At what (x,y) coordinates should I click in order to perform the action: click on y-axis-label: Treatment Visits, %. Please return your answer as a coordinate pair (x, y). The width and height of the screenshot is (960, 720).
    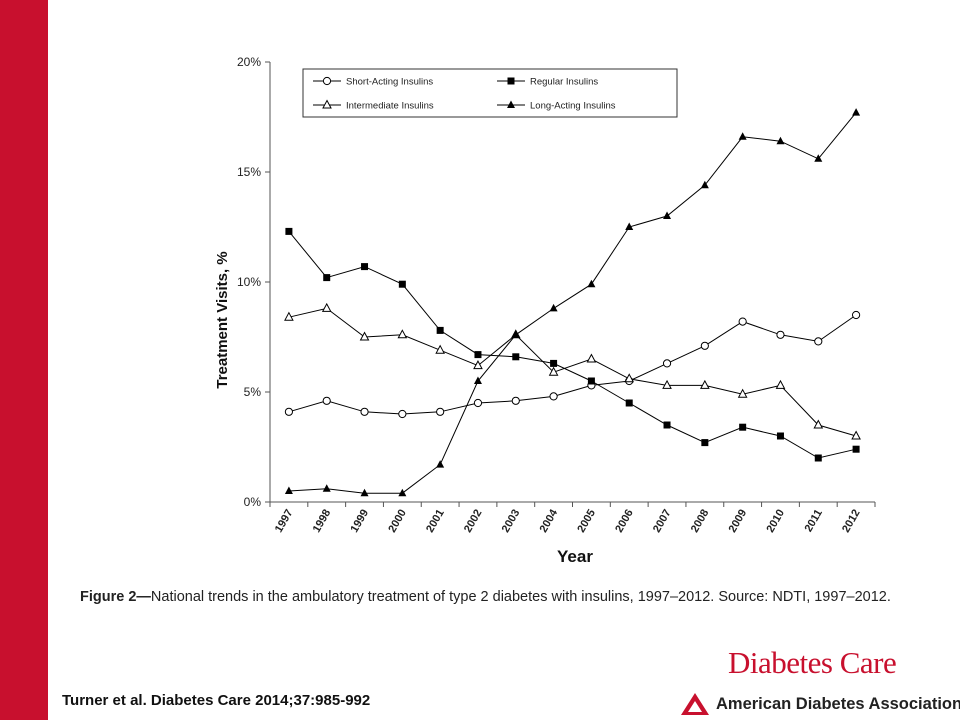
    Looking at the image, I should click on (222, 319).